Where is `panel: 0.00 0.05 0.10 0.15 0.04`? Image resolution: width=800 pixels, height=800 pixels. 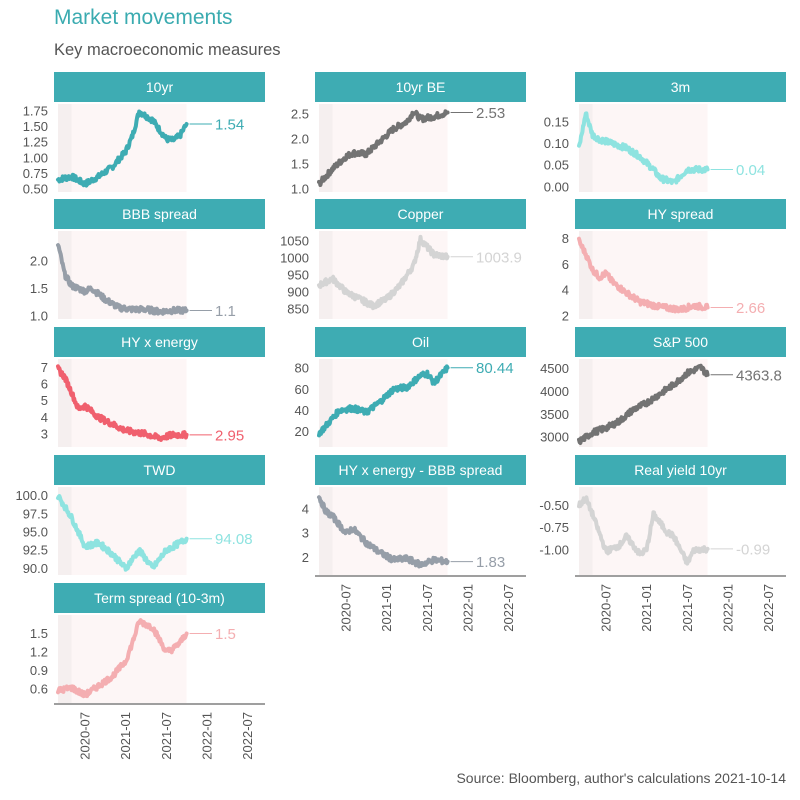
panel: 0.00 0.05 0.10 0.15 0.04 is located at coordinates (654, 149).